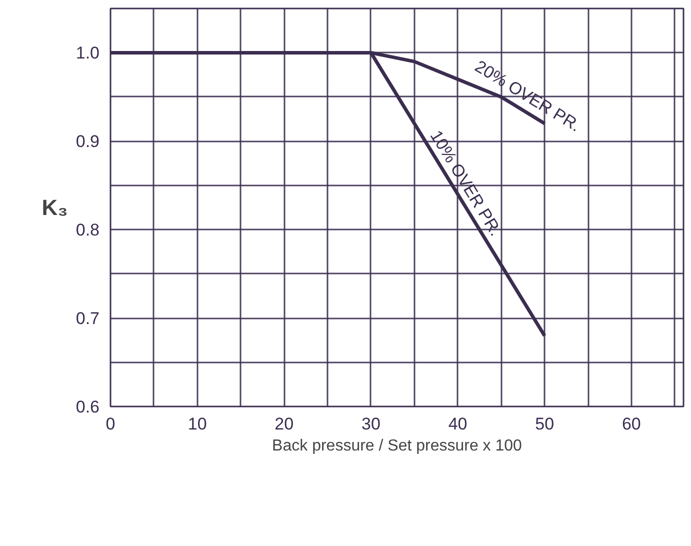 The image size is (691, 546). What do you see at coordinates (371, 424) in the screenshot?
I see `x-tick-label: 30` at bounding box center [371, 424].